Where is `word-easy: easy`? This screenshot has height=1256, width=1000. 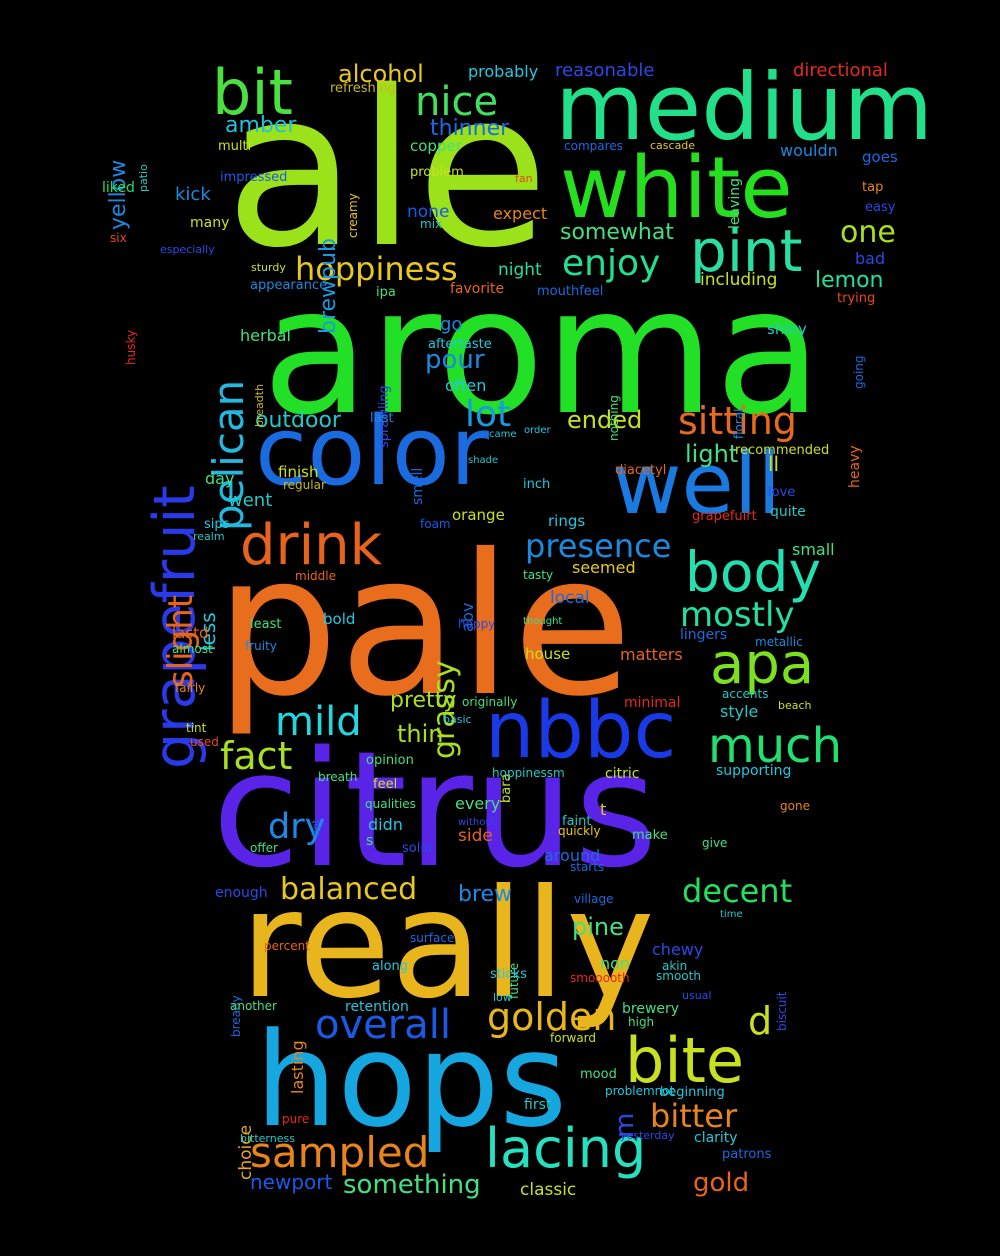
word-easy: easy is located at coordinates (880, 207).